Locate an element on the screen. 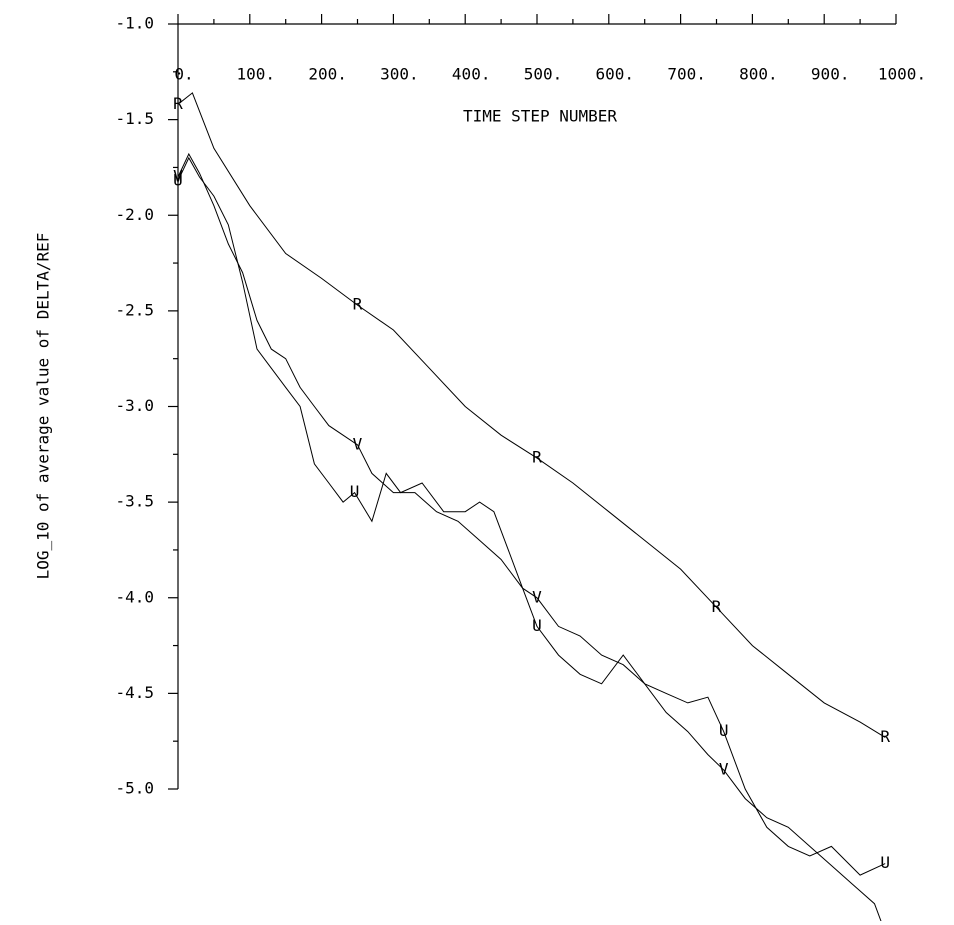 Image resolution: width=954 pixels, height=925 pixels. x-tick-label: 500. is located at coordinates (543, 74).